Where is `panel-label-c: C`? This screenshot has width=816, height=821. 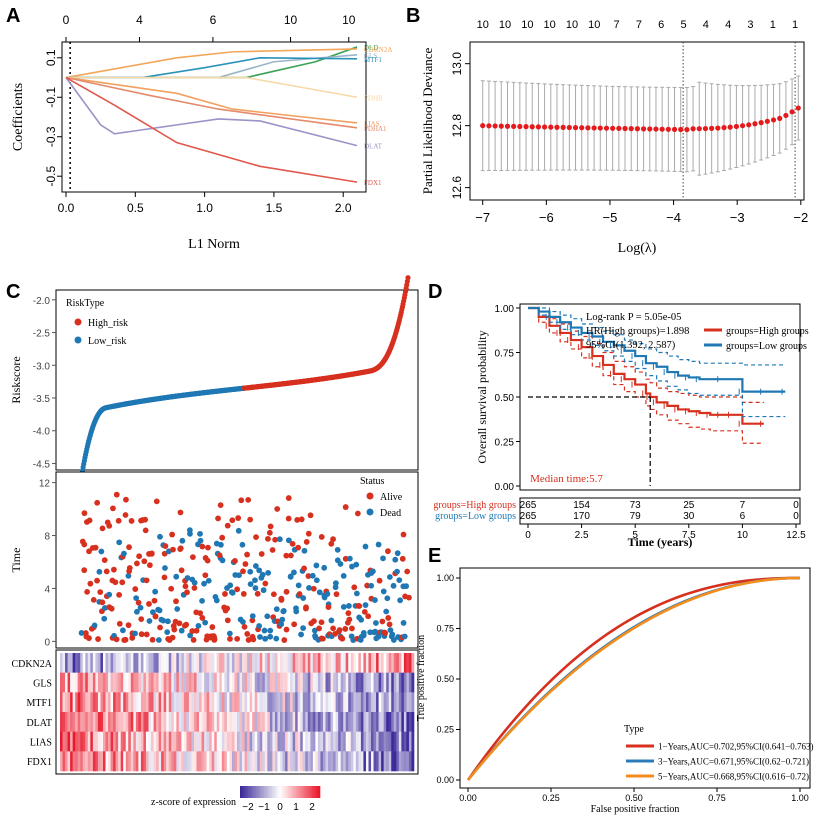
panel-label-c: C is located at coordinates (13, 292).